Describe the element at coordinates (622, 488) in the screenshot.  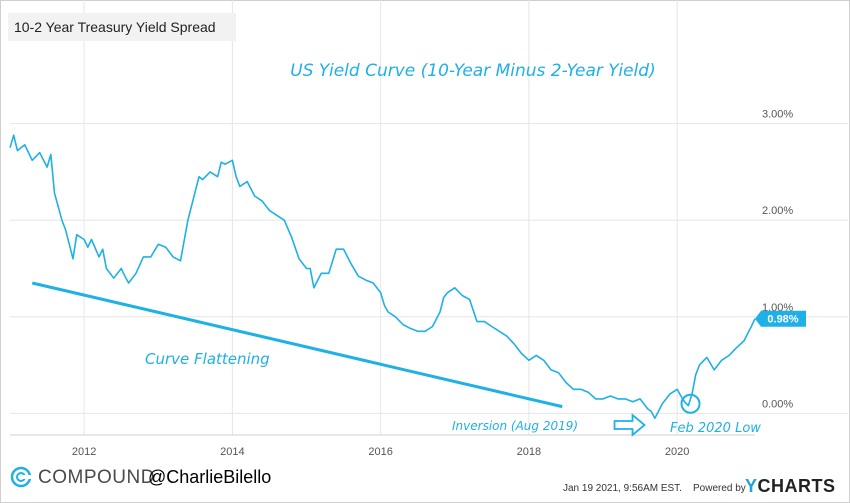
I see `timestamp: Jan 19 2021, 9:56AM EST.` at that location.